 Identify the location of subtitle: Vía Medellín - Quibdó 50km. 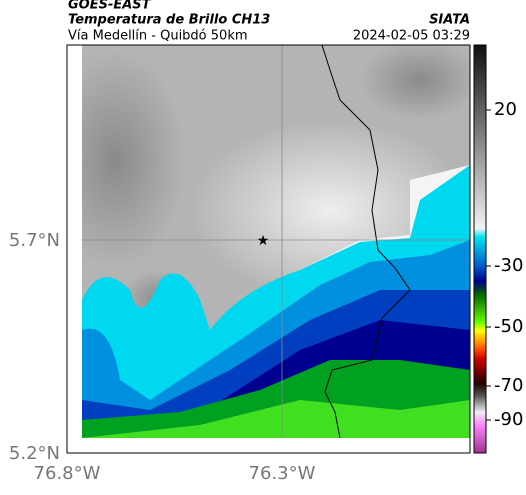
(158, 36).